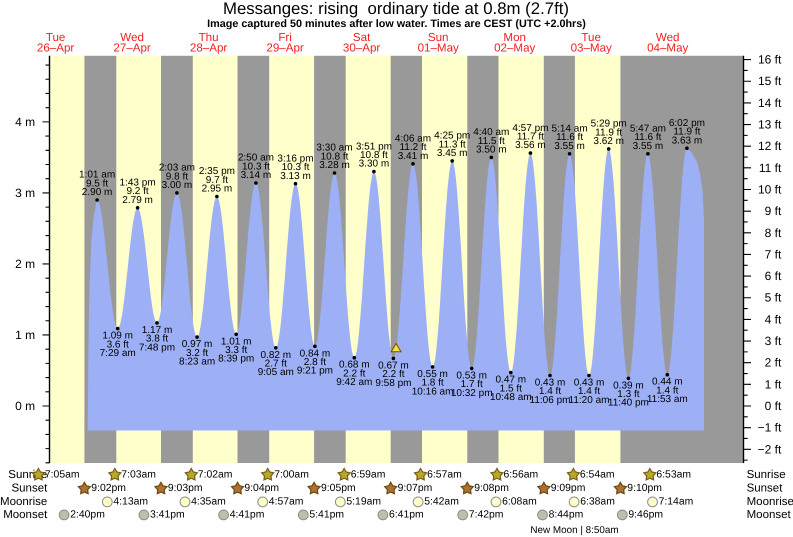 Image resolution: width=793 pixels, height=537 pixels. Describe the element at coordinates (295, 158) in the screenshot. I see `svg-text: 3:16 pm` at that location.